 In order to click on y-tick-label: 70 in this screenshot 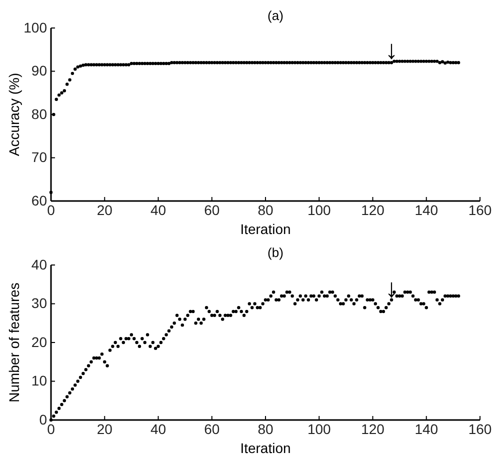, I will do `click(39, 157)`.